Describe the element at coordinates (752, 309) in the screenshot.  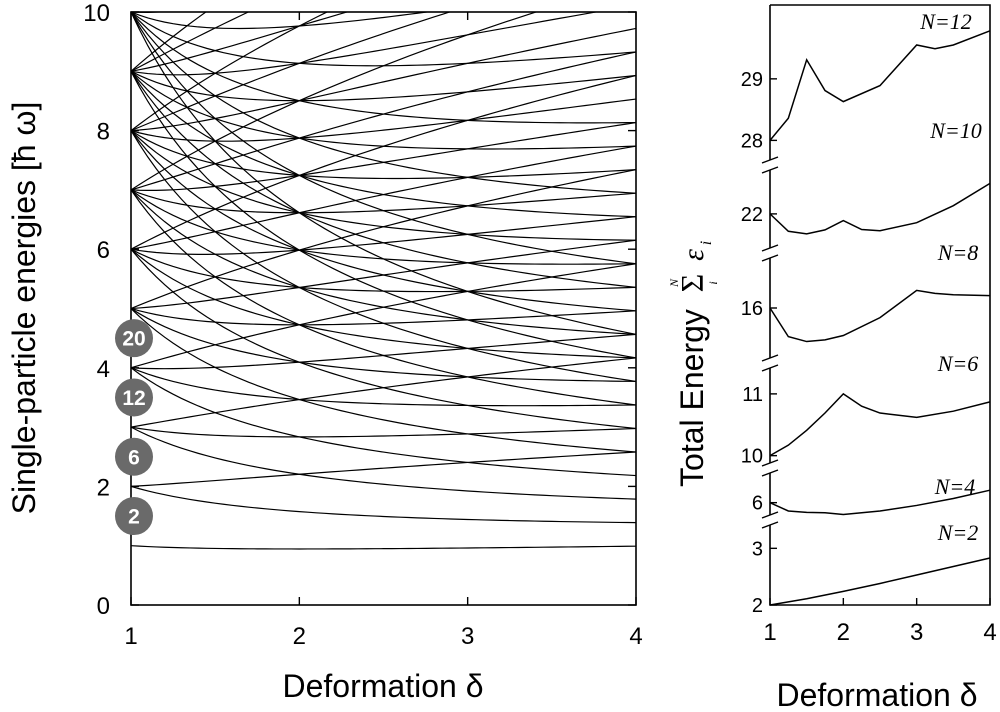
I see `y-tick-label: 16` at that location.